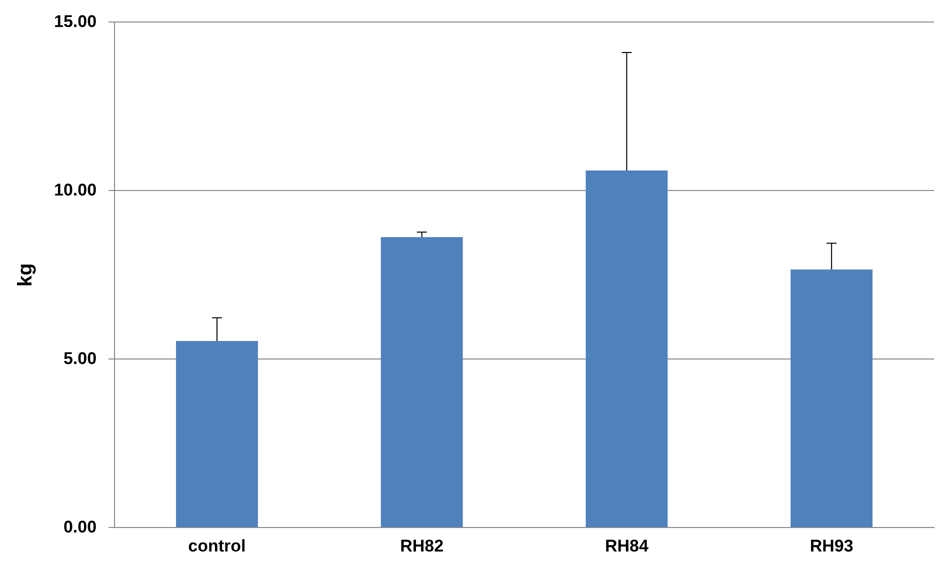 This screenshot has height=570, width=936. I want to click on x-tick-label: RH84, so click(626, 546).